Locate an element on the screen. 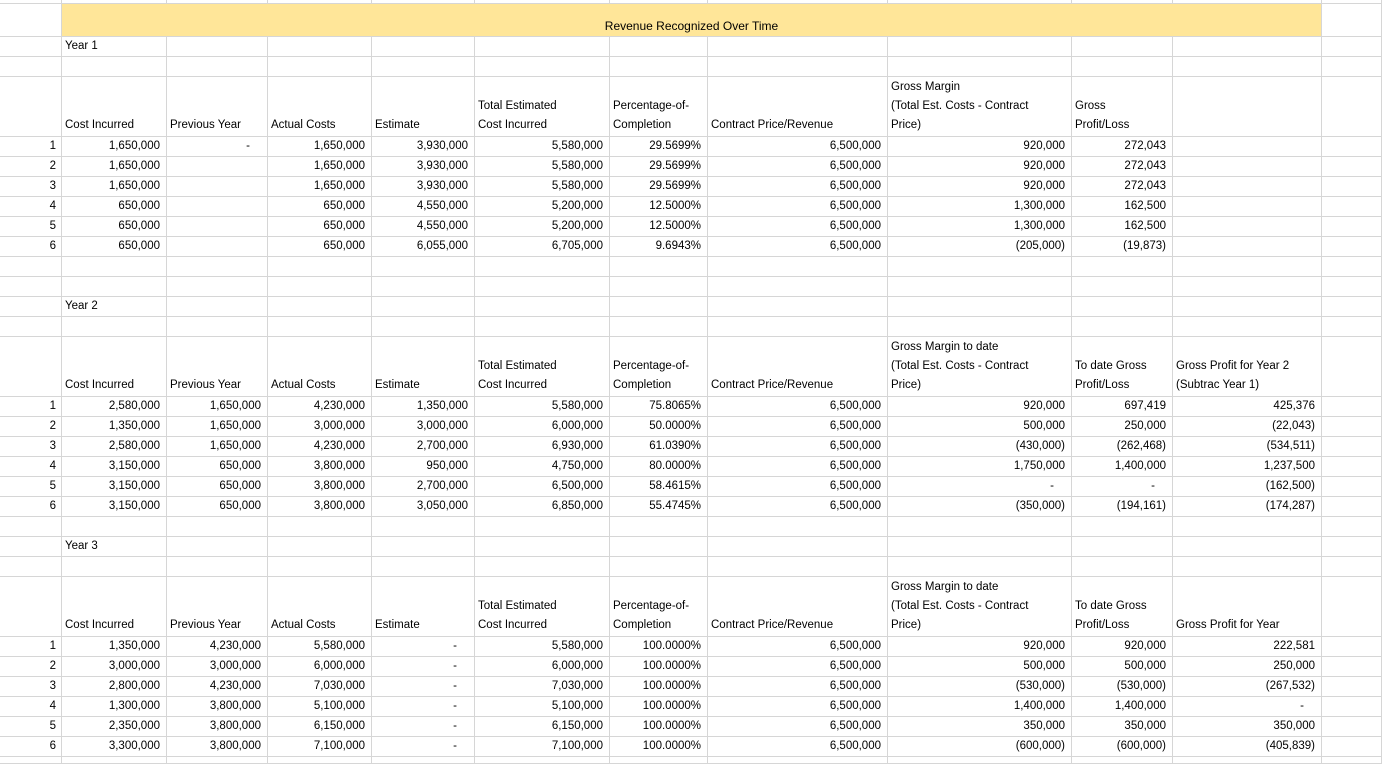 The image size is (1382, 764). cell: 162,500 is located at coordinates (1122, 227).